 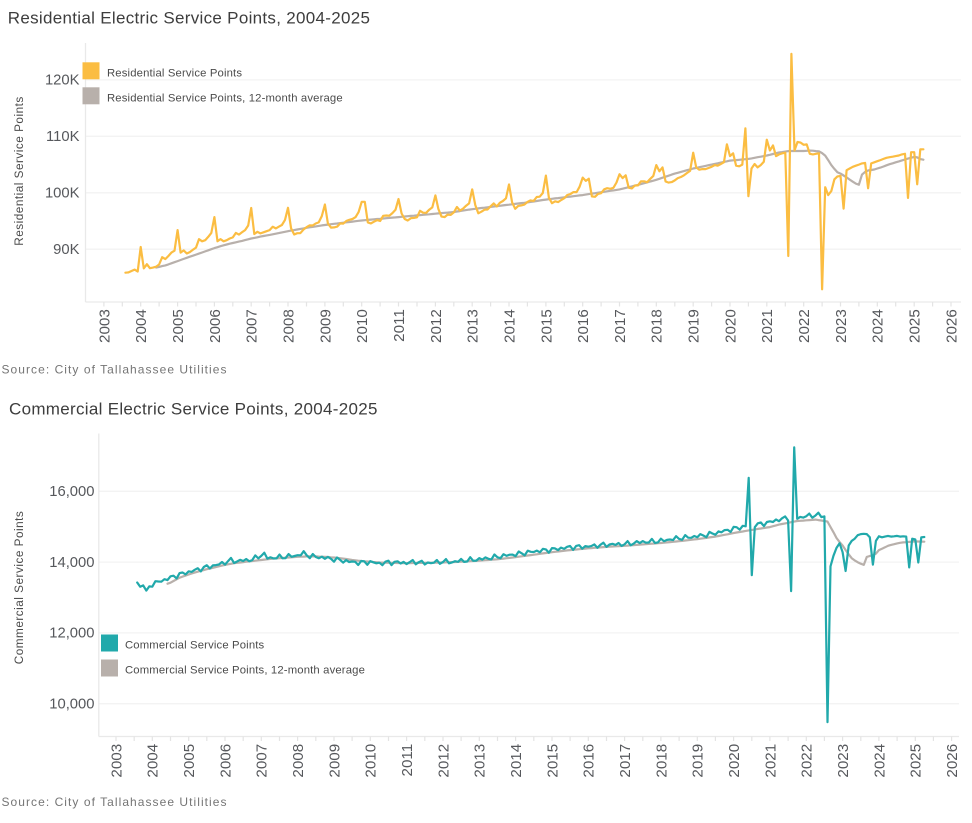 I want to click on svg-text: 16,000, so click(x=71, y=492).